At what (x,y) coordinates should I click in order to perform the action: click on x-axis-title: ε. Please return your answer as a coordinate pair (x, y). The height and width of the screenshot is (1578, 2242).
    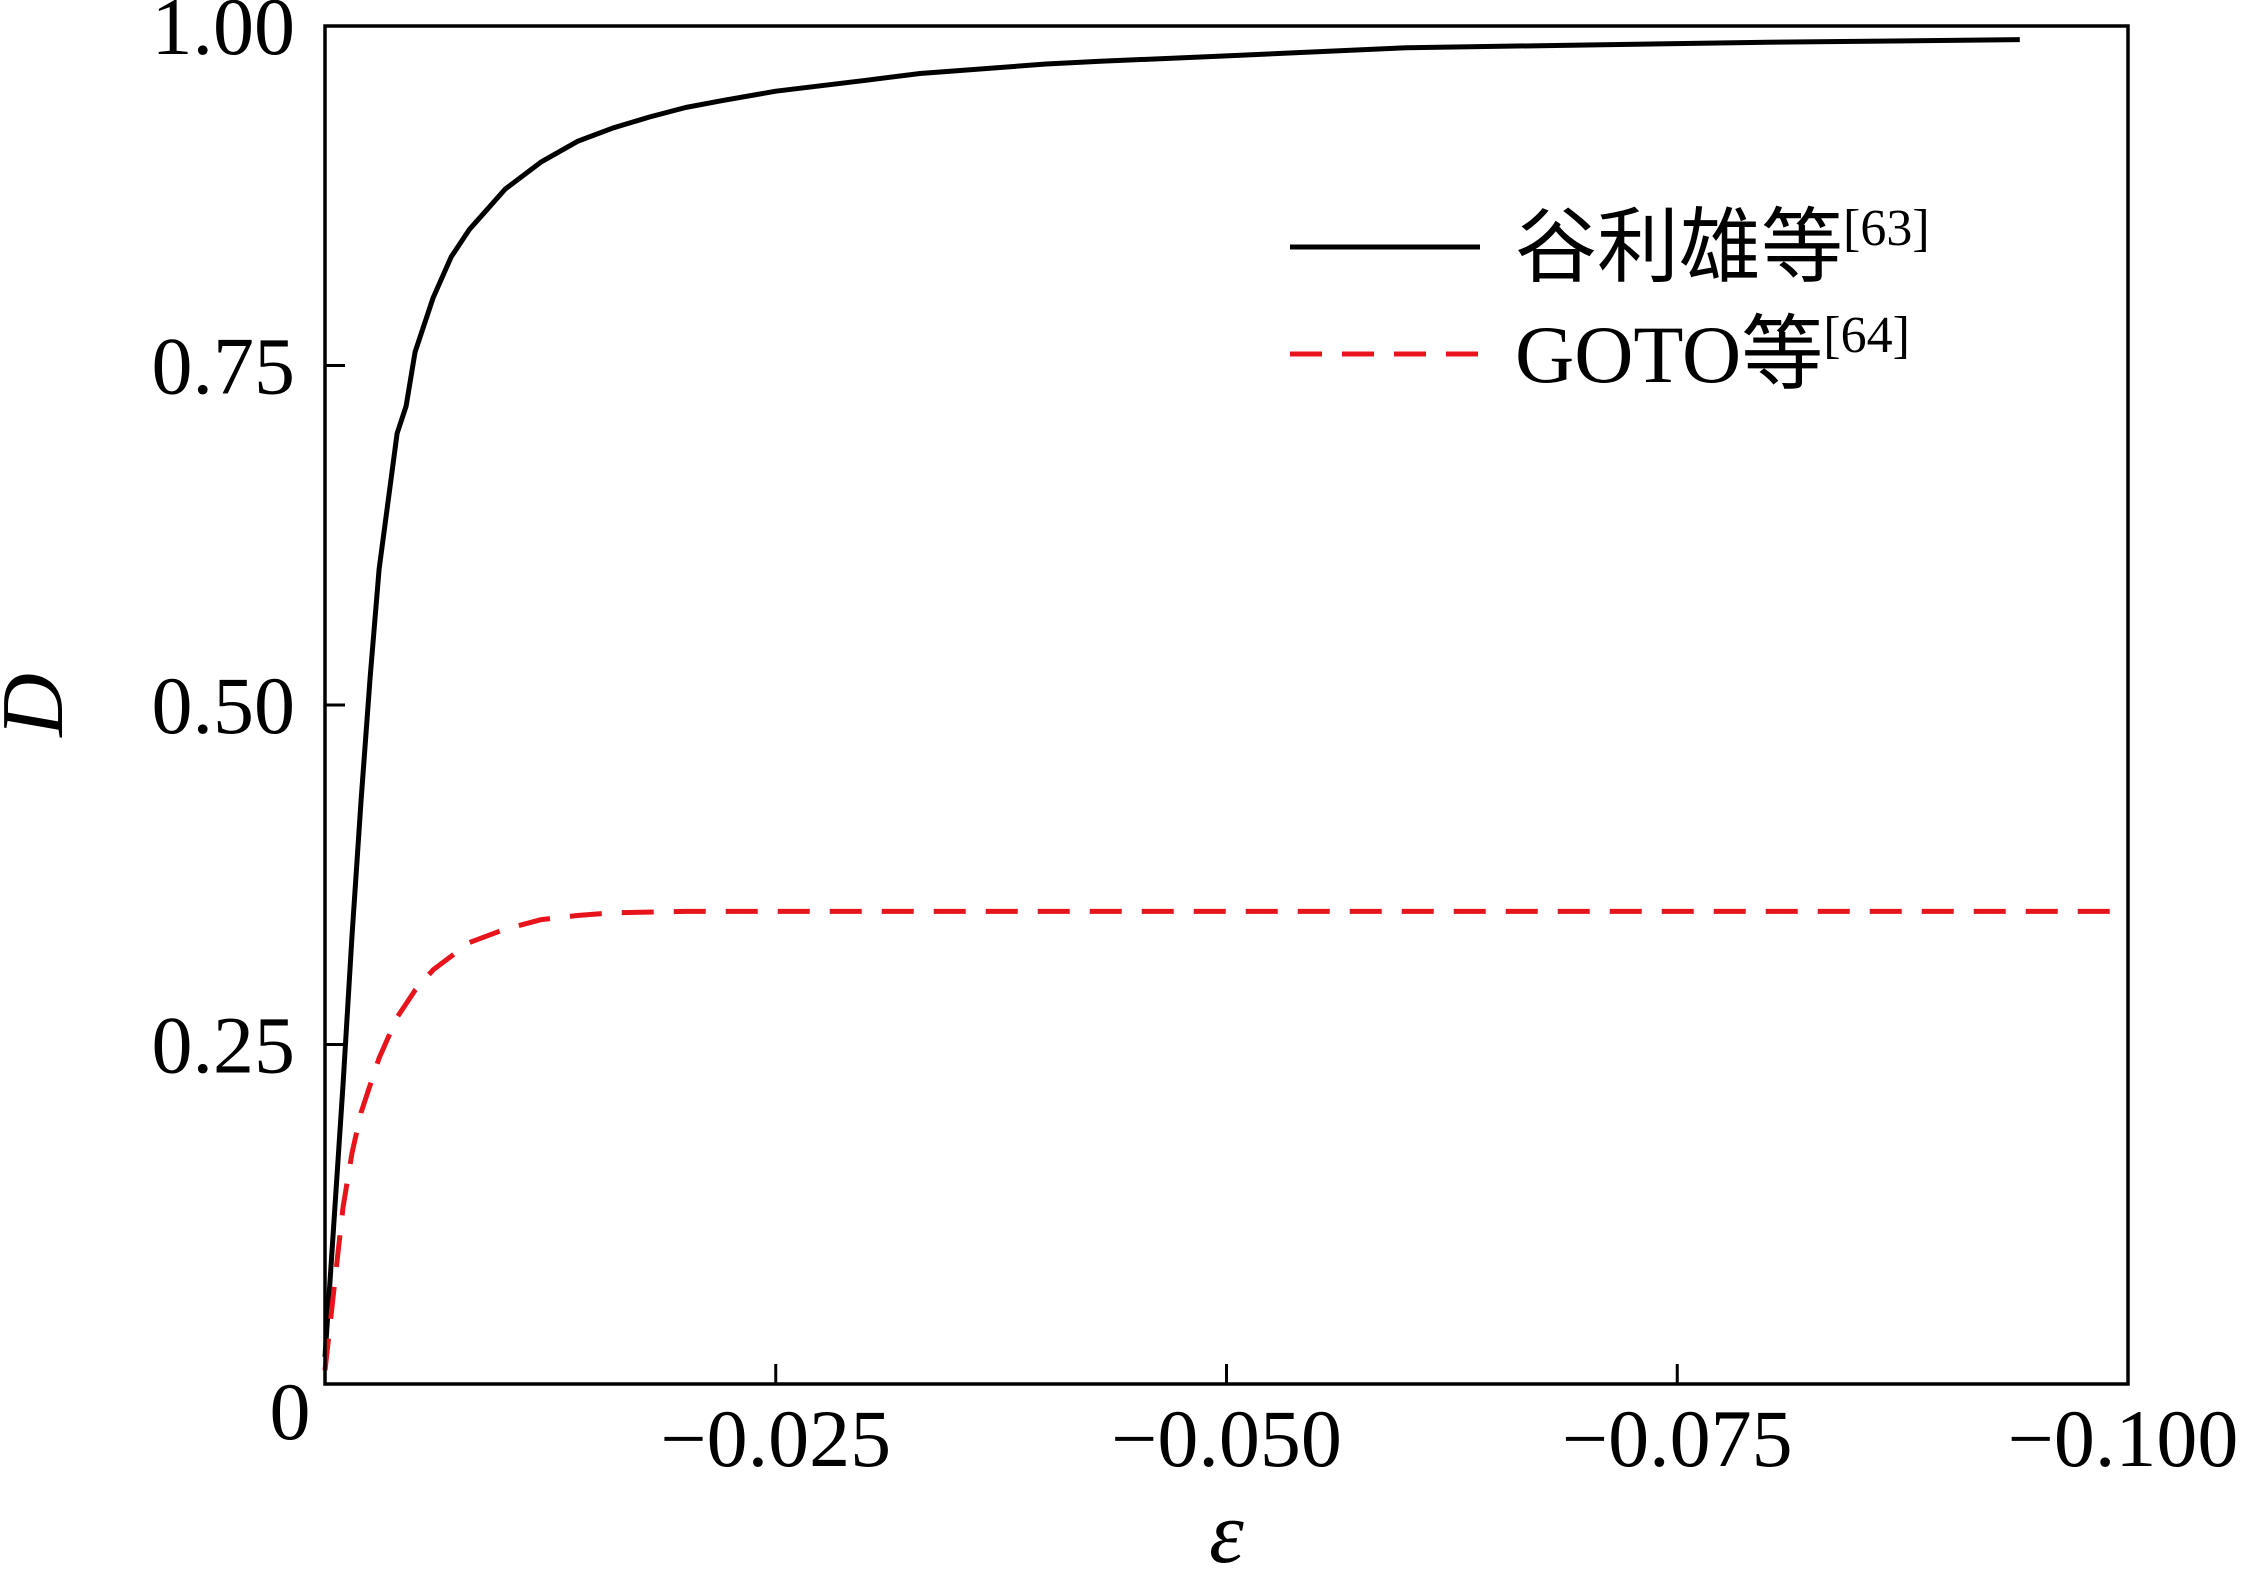
    Looking at the image, I should click on (1226, 1531).